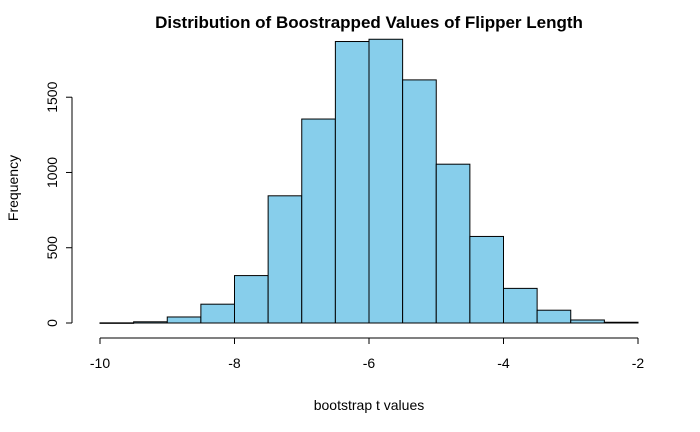  What do you see at coordinates (369, 405) in the screenshot?
I see `x-axis-label: bootstrap t values` at bounding box center [369, 405].